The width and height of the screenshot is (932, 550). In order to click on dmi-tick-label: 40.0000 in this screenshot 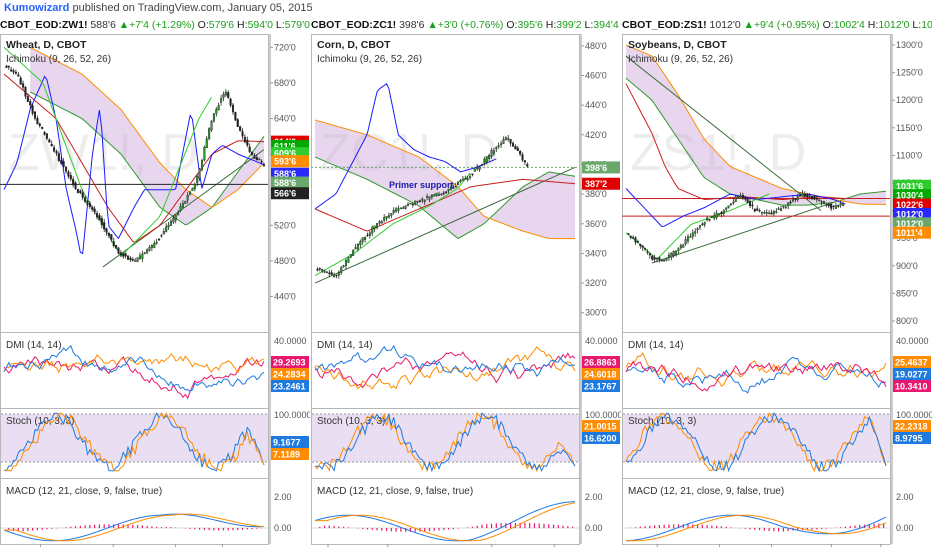, I will do `click(601, 341)`.